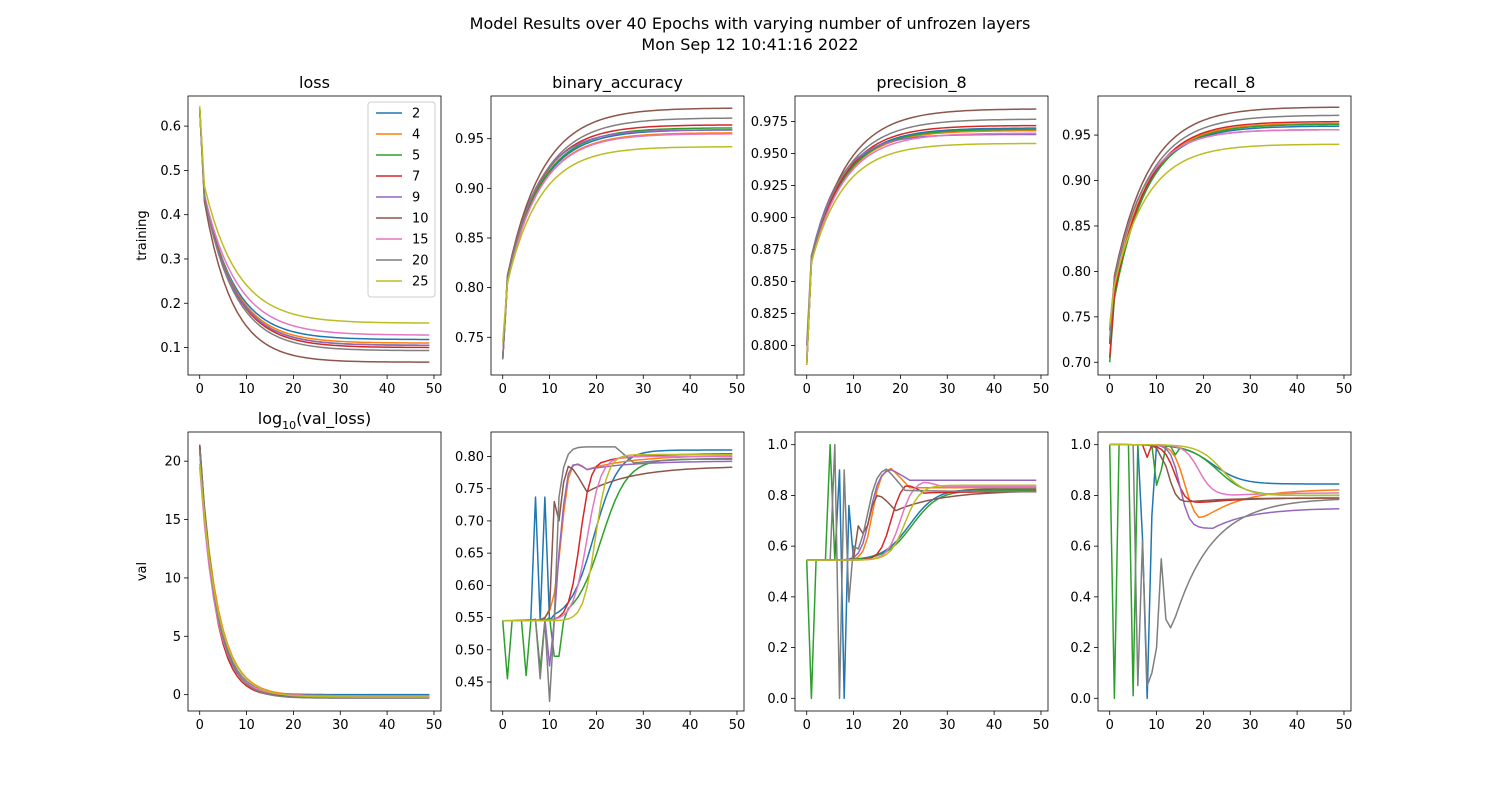  What do you see at coordinates (469, 554) in the screenshot?
I see `y-tick-label: 0.65` at bounding box center [469, 554].